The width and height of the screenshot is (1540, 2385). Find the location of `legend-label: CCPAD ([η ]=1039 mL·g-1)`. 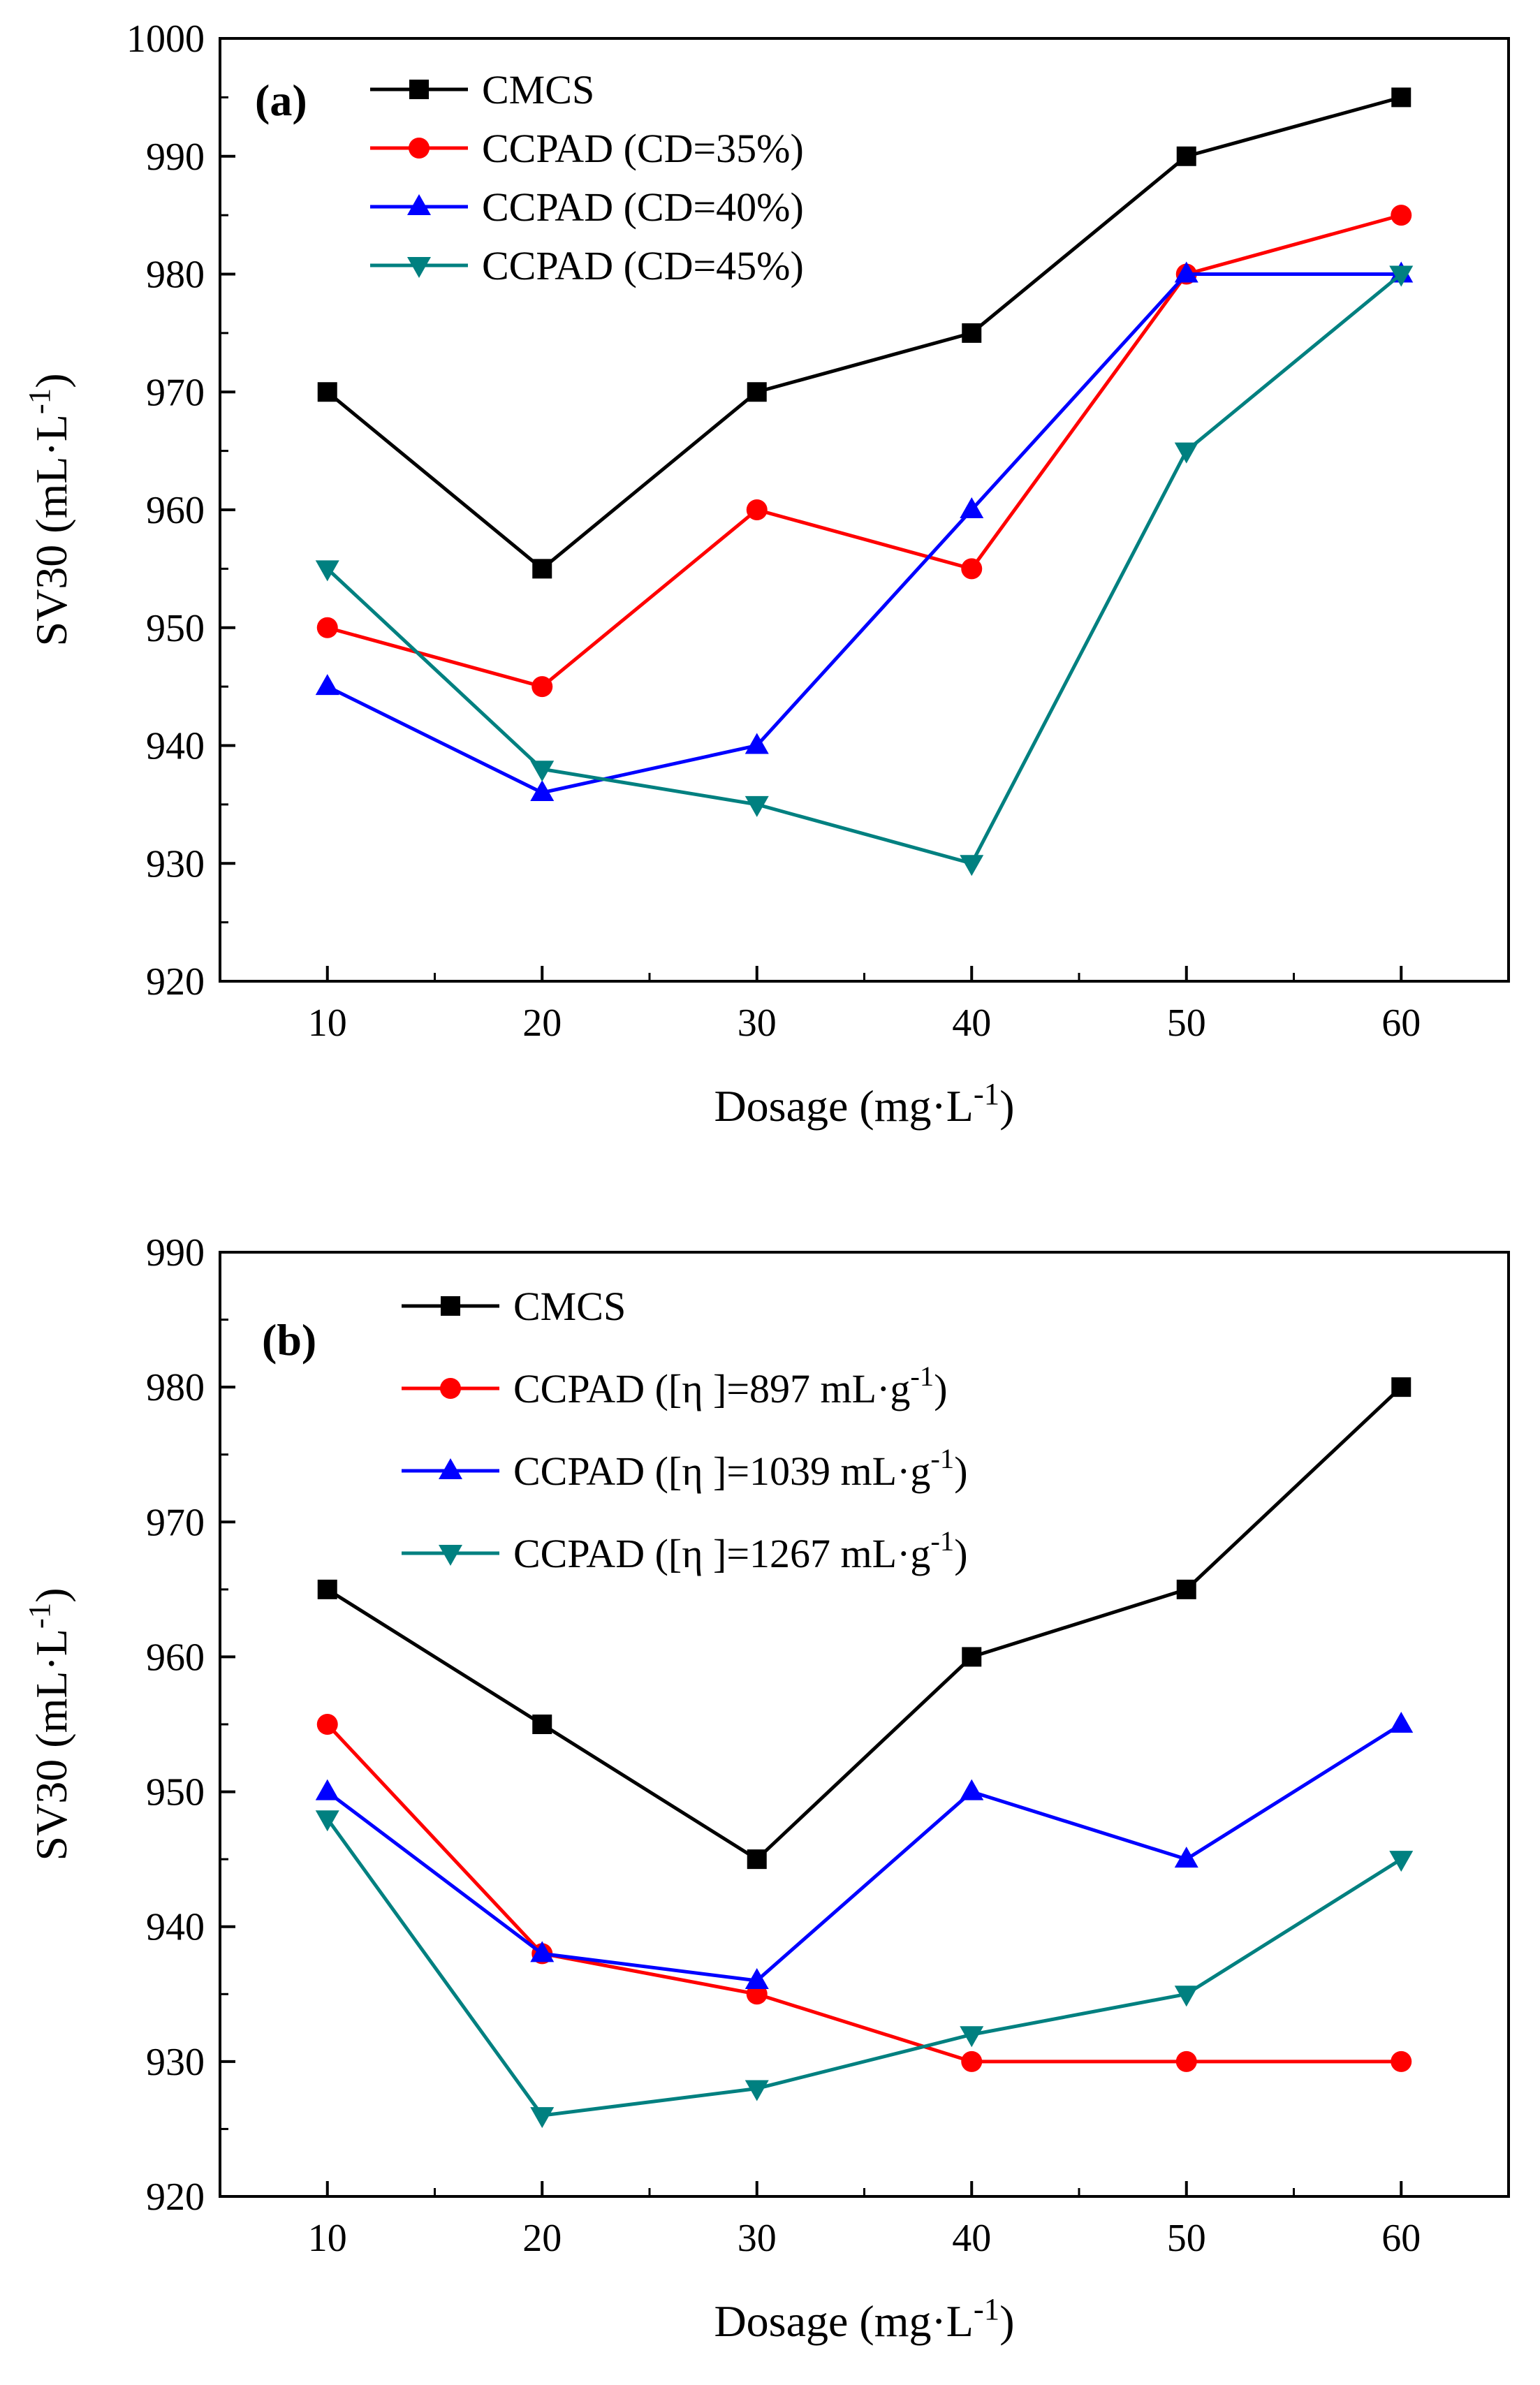

legend-label: CCPAD ([η ]=1039 mL·g-1) is located at coordinates (740, 1469).